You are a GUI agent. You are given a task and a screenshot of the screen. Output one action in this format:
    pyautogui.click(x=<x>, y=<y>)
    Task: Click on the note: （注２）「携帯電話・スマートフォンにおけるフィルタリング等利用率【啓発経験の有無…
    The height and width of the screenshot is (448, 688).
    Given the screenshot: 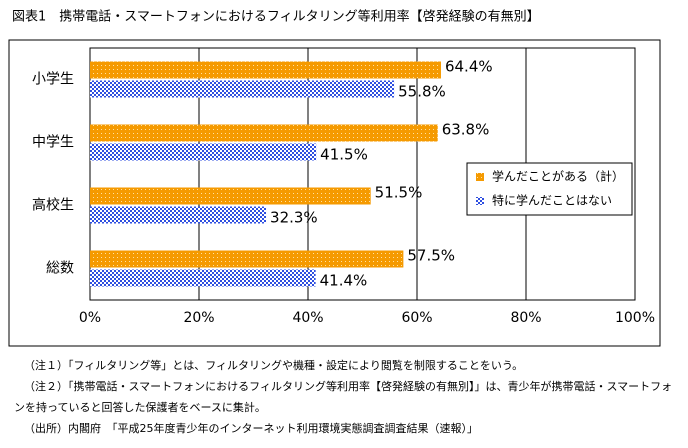 What is the action you would take?
    pyautogui.click(x=343, y=397)
    